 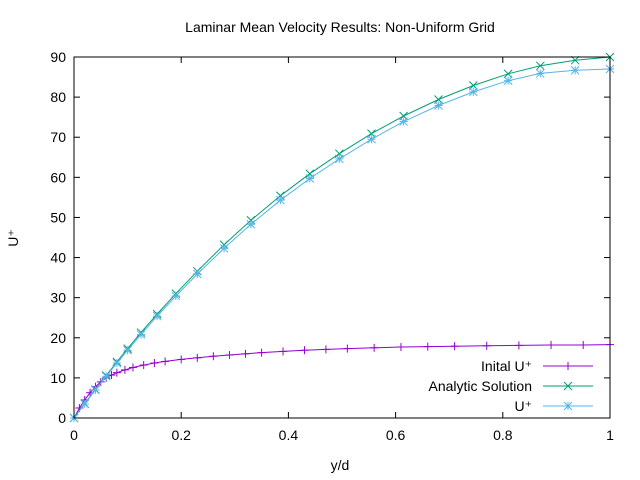 I want to click on x-tick-label: 1, so click(x=610, y=435).